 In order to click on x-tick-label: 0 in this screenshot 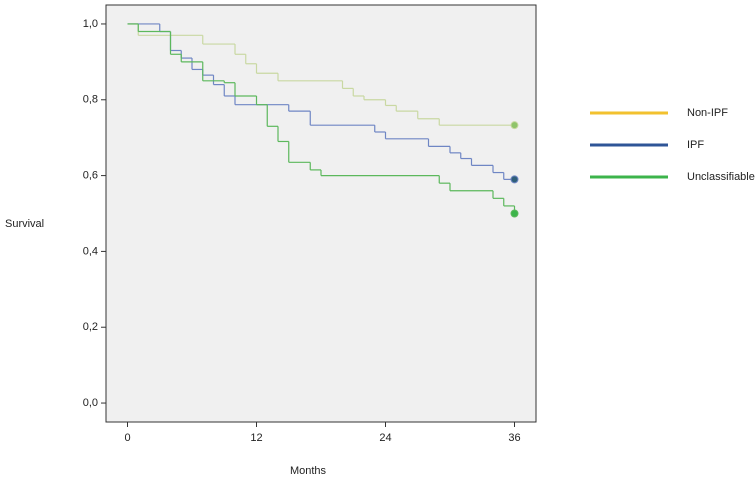, I will do `click(127, 438)`.